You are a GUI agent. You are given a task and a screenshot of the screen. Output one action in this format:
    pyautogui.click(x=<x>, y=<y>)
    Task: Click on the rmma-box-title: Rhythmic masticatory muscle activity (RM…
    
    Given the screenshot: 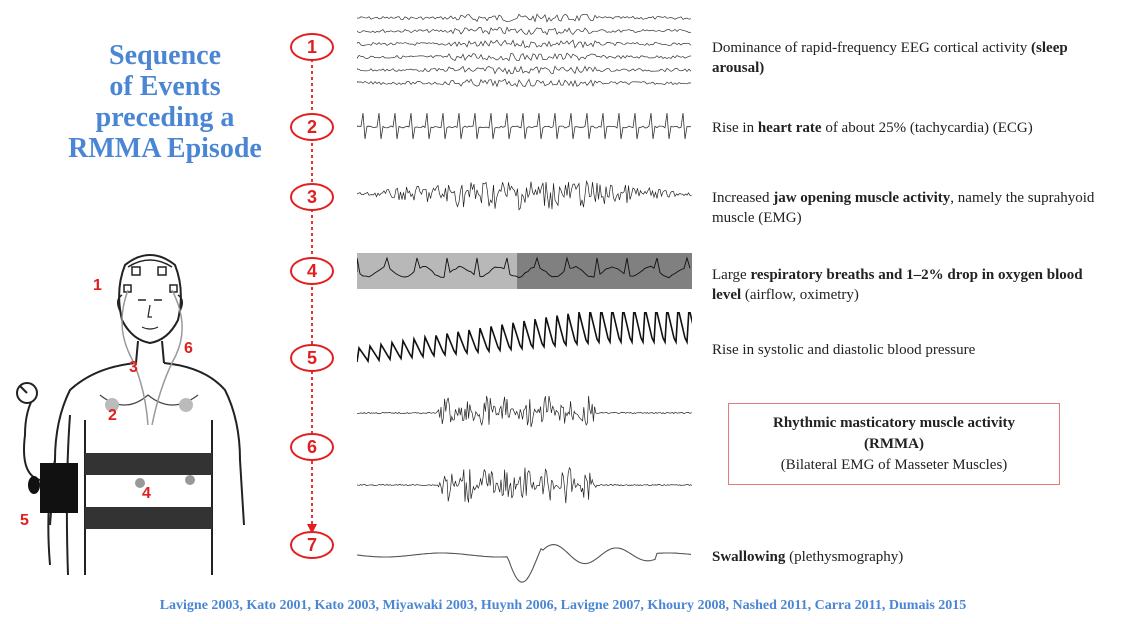 What is the action you would take?
    pyautogui.click(x=894, y=433)
    